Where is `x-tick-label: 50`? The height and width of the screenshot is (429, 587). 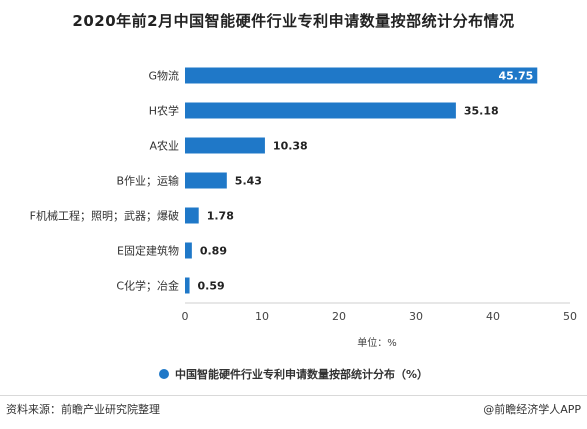
x-tick-label: 50 is located at coordinates (570, 316).